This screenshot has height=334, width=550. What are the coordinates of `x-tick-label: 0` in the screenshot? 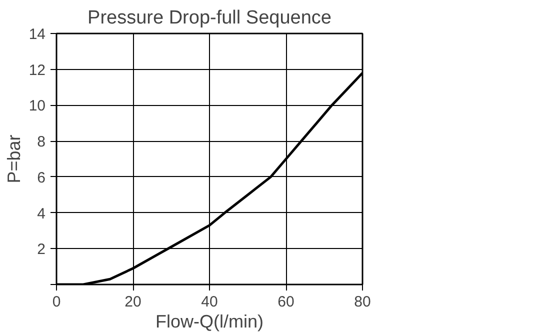 It's located at (56, 302).